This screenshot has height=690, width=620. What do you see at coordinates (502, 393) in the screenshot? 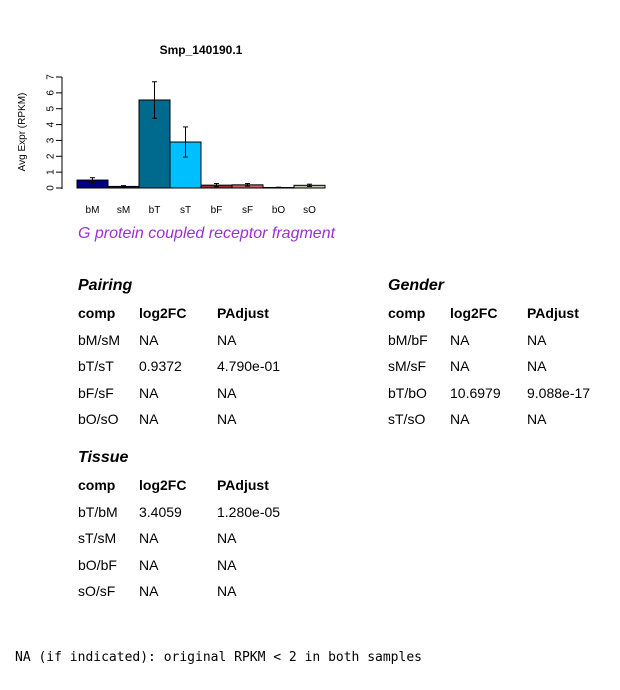
I see `table-row: bT/bO 10.6979 9.088e-17` at bounding box center [502, 393].